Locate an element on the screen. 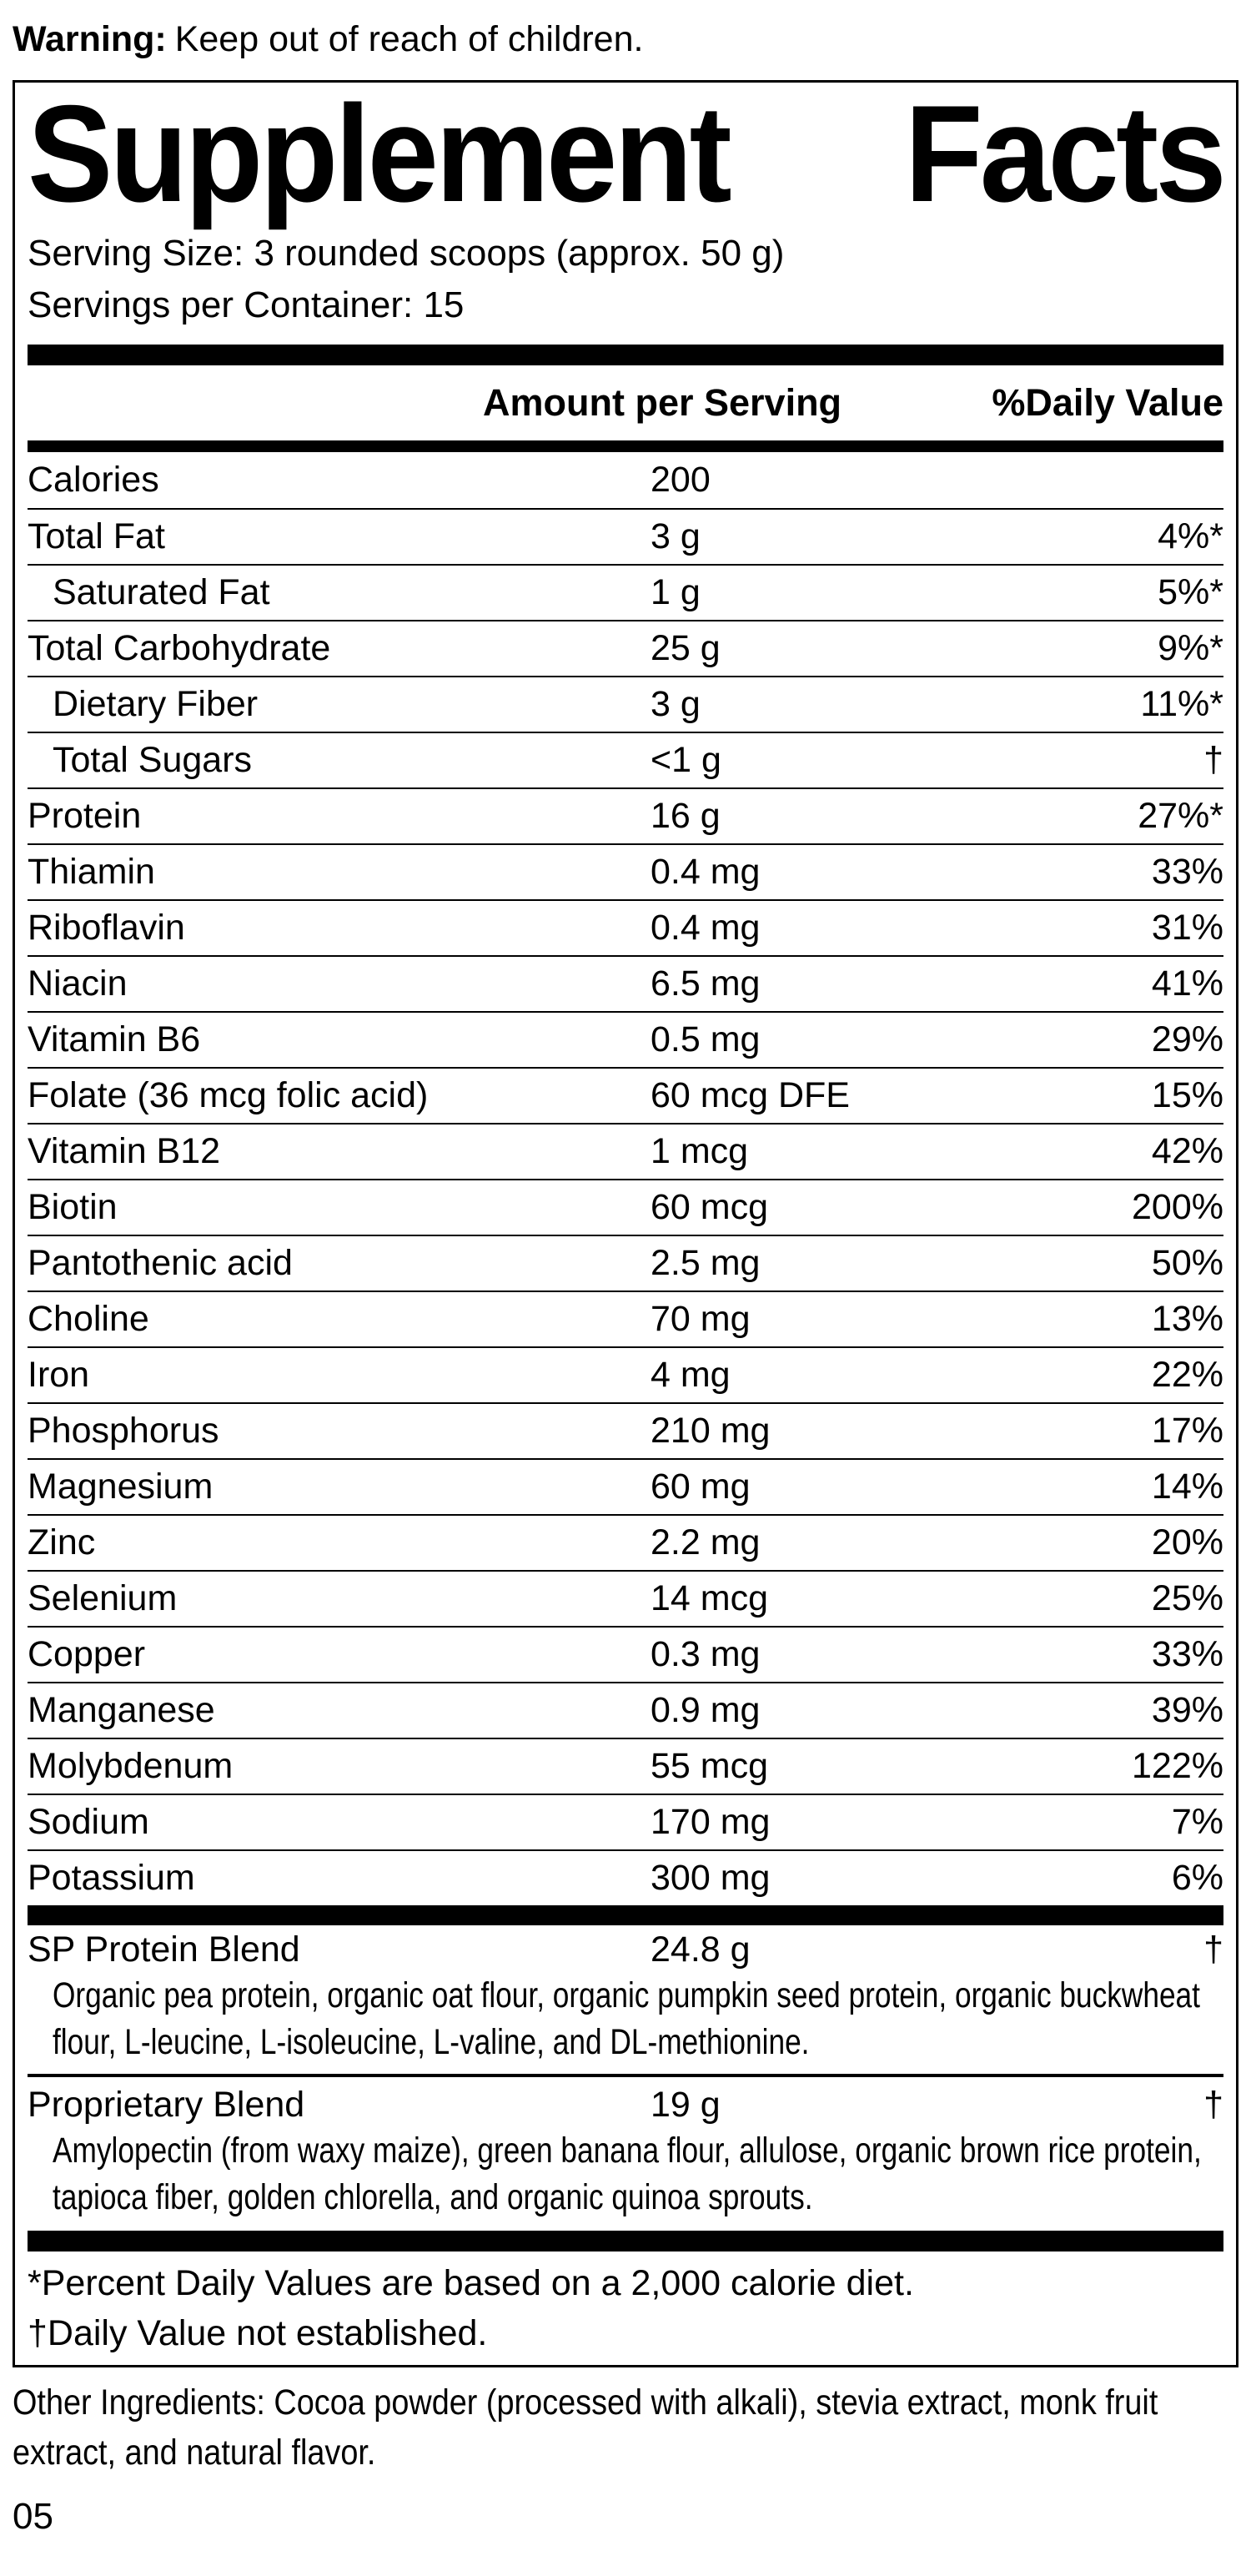  nutrient-amount: 2.5 mg is located at coordinates (706, 1263).